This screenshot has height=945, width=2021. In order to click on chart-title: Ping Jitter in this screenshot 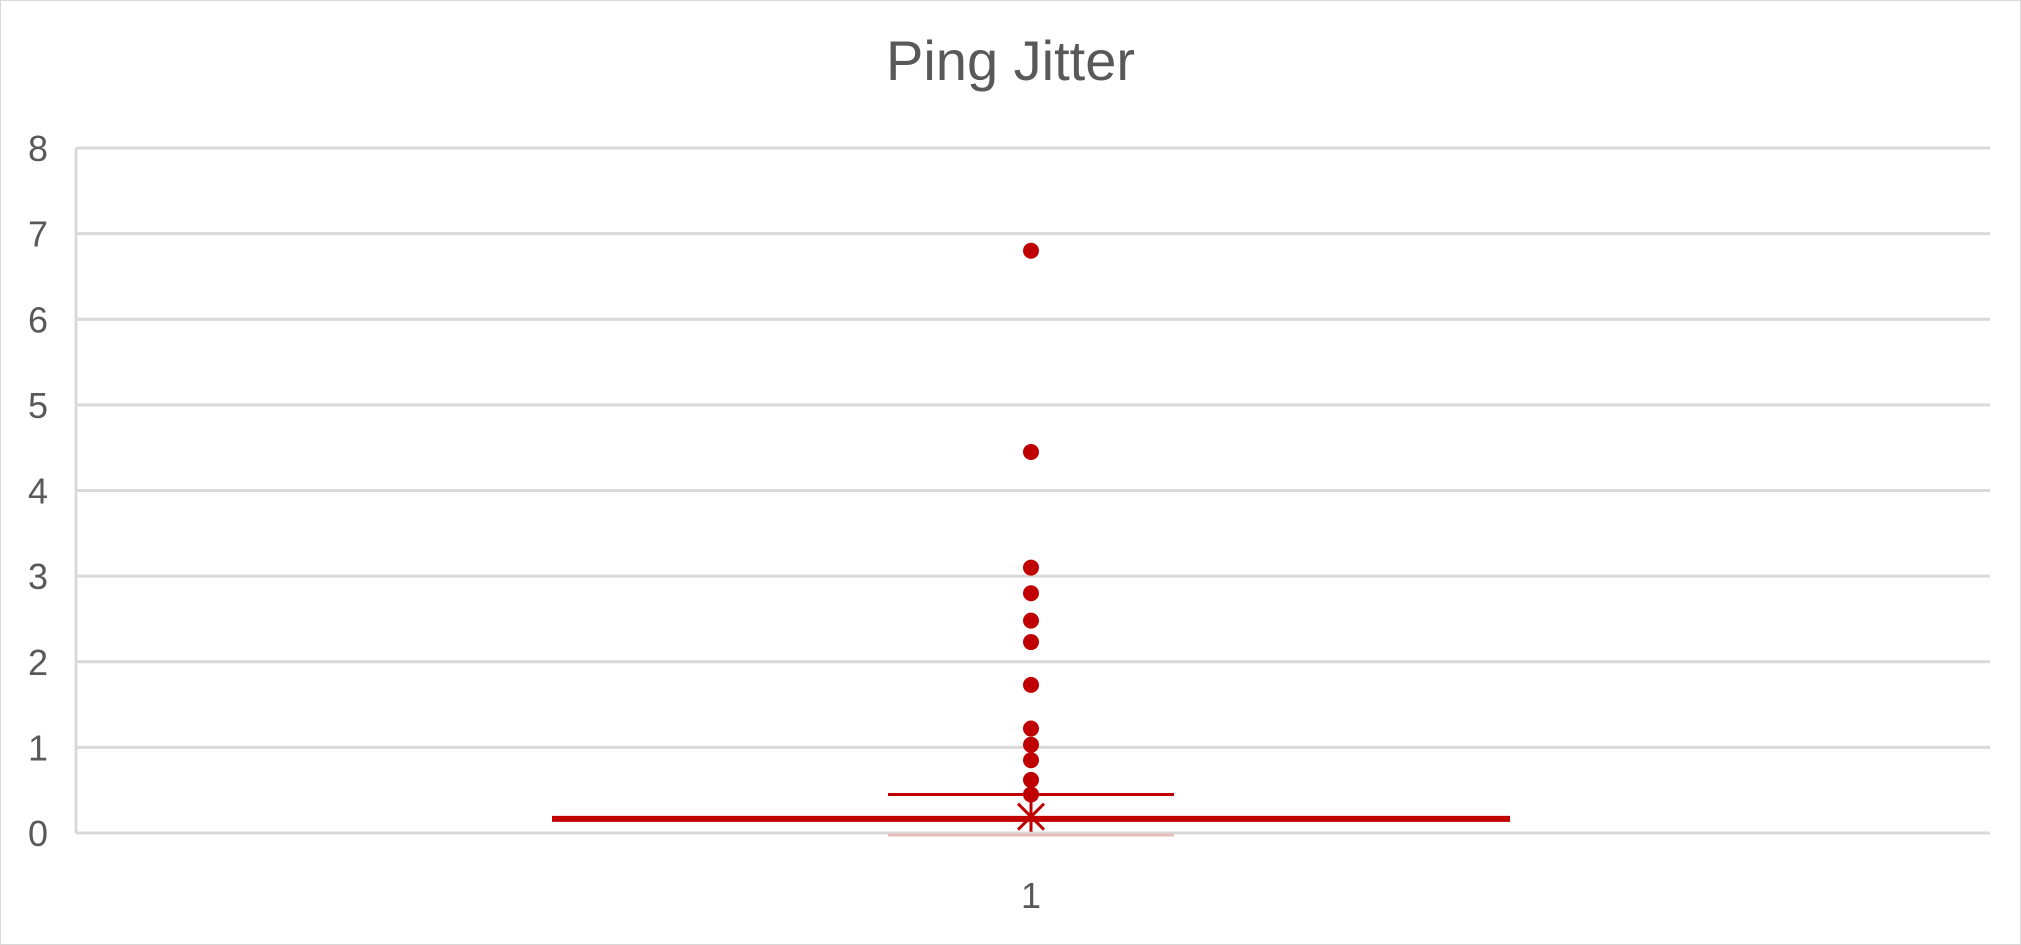, I will do `click(1010, 60)`.